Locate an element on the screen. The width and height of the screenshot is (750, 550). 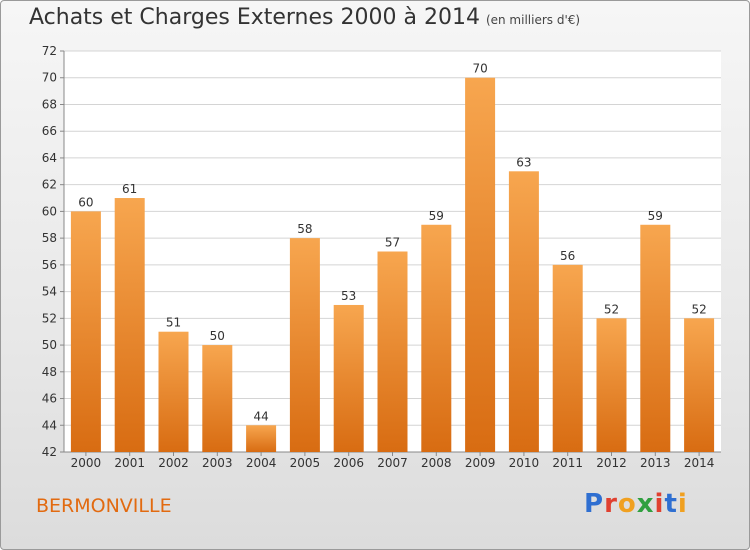
bar-value-label: 61 is located at coordinates (129, 189).